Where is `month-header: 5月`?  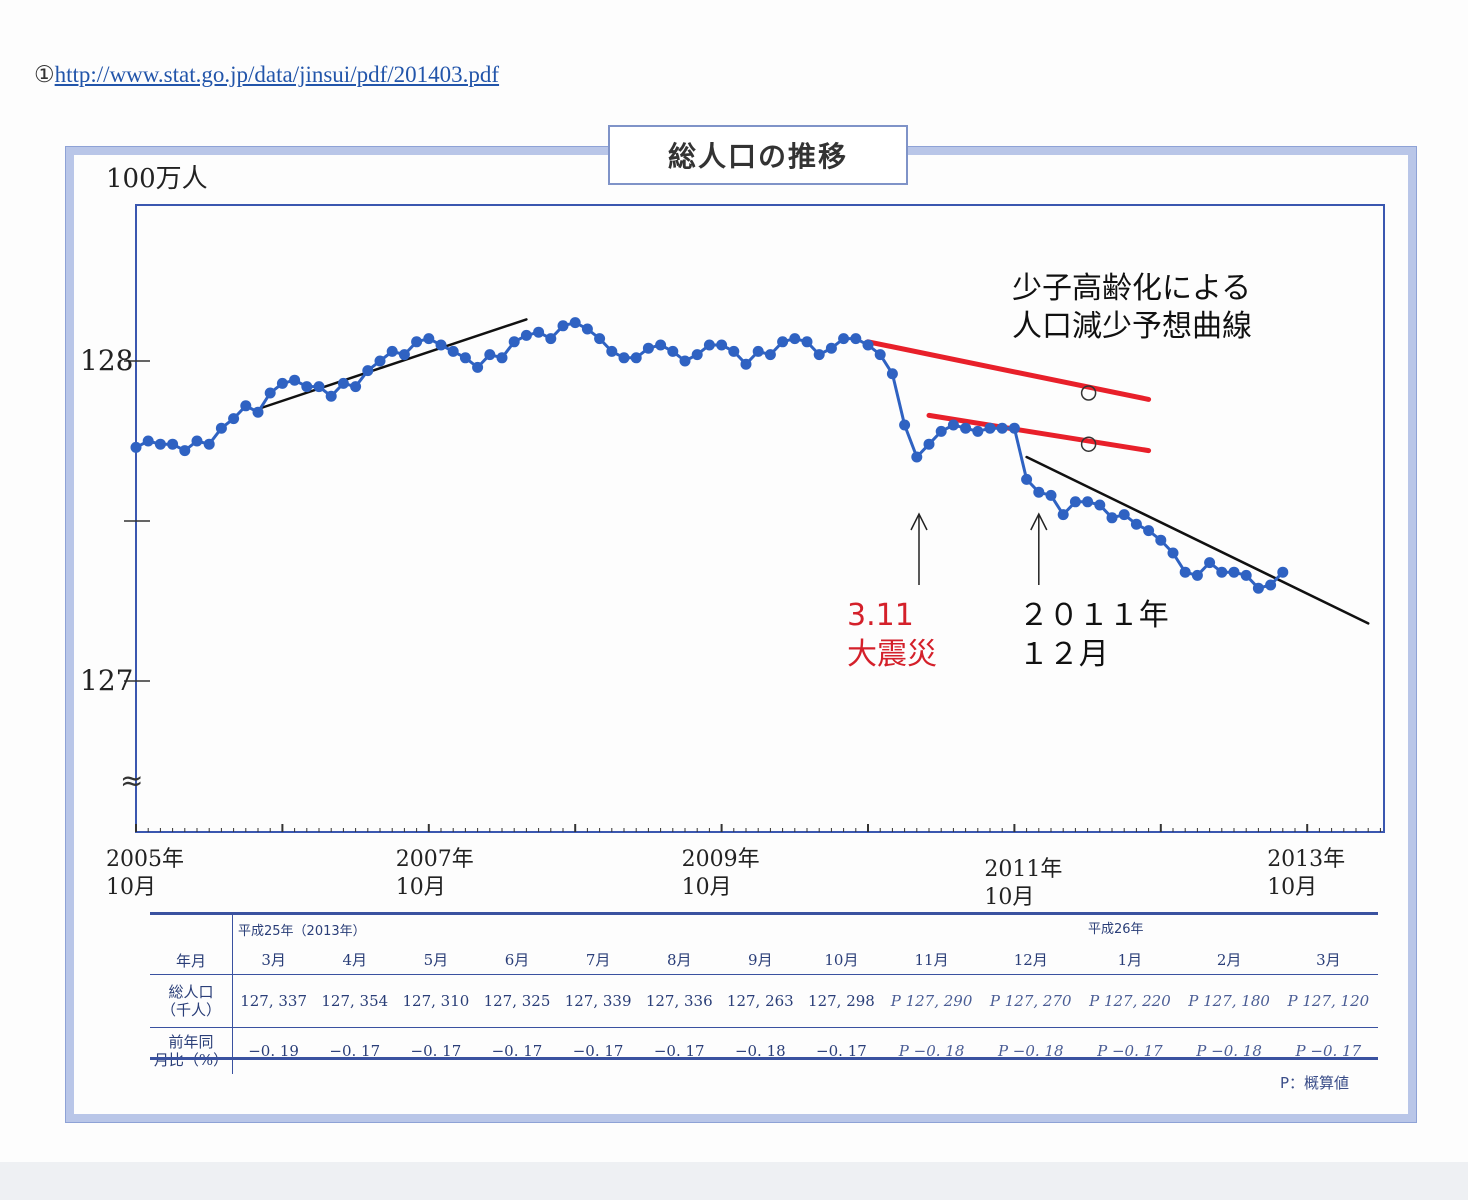 month-header: 5月 is located at coordinates (436, 944).